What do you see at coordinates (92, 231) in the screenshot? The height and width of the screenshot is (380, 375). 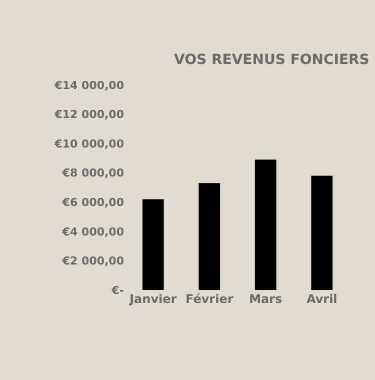 I see `y-tick-label: €4 000,00` at bounding box center [92, 231].